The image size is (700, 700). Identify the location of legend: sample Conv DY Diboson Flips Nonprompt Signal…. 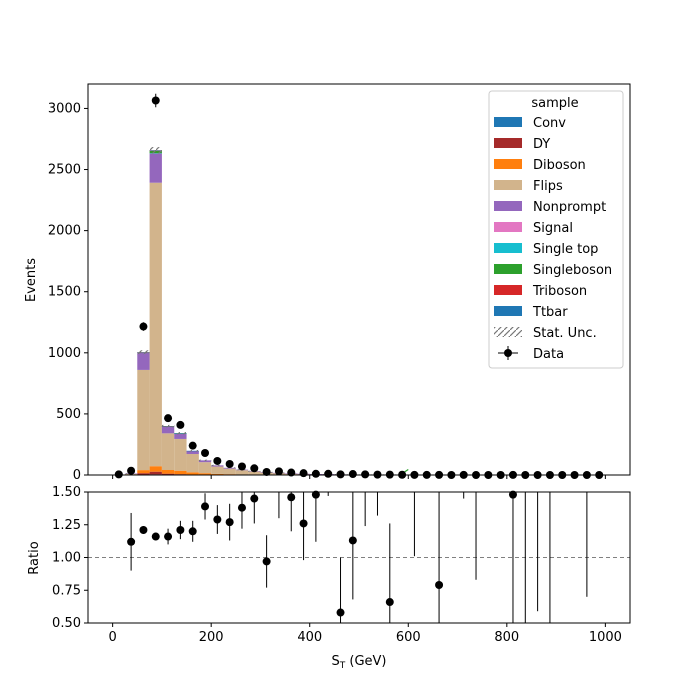
(556, 229).